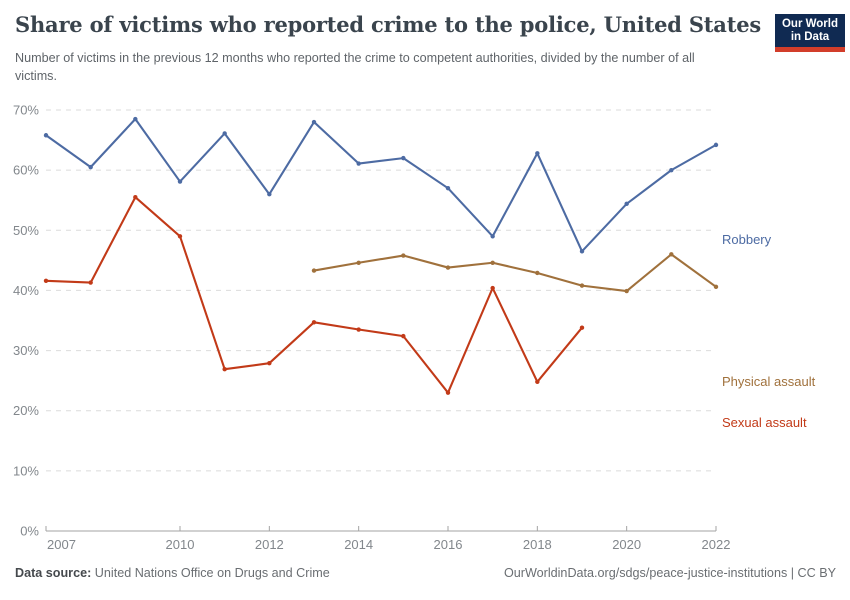 The height and width of the screenshot is (600, 850). What do you see at coordinates (448, 544) in the screenshot?
I see `x-tick-label: 2016` at bounding box center [448, 544].